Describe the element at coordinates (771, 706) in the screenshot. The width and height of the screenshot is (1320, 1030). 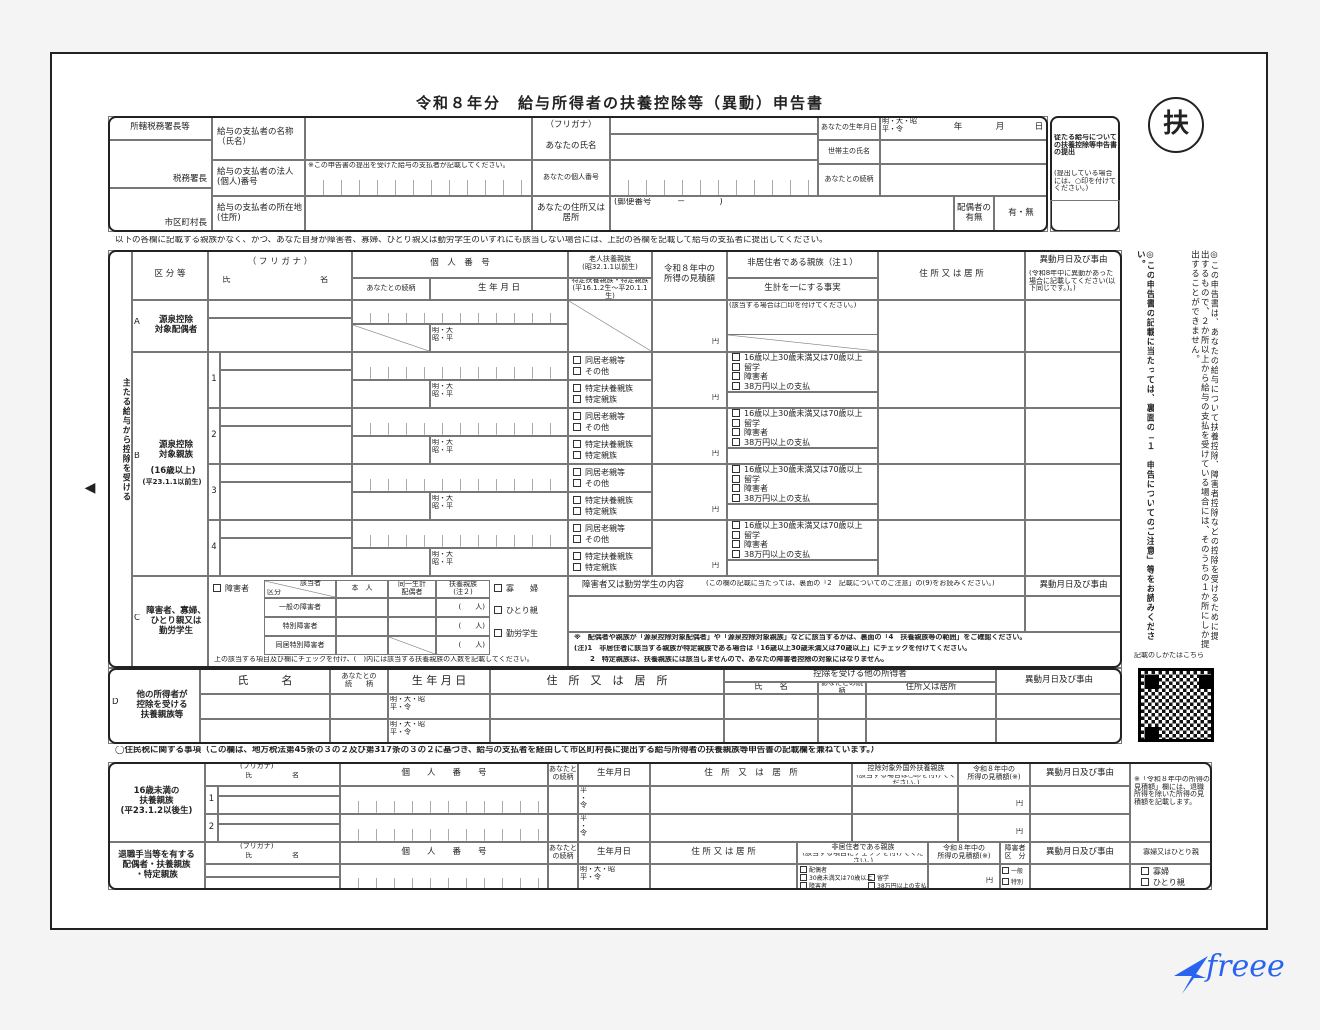
I see `other-earner-name-field` at that location.